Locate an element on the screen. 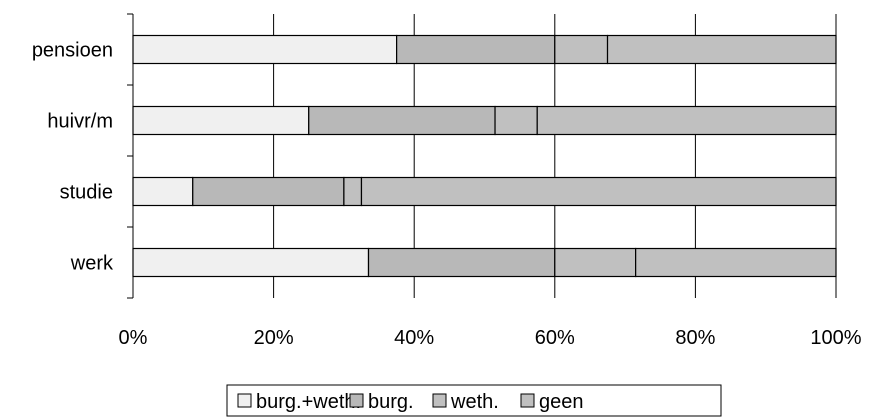 The image size is (869, 420). category-label: huivr/m is located at coordinates (80, 122).